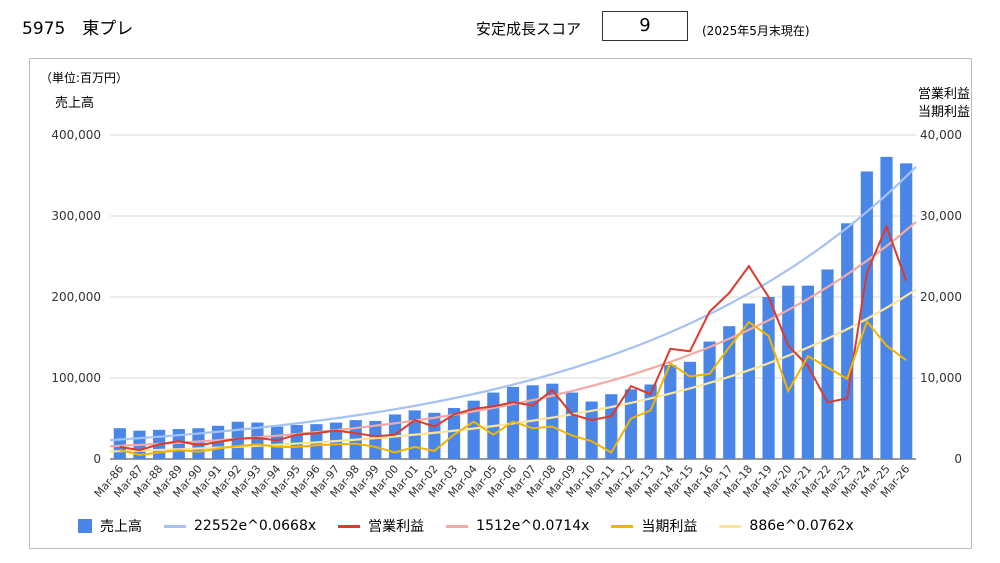 The image size is (1000, 563). I want to click on right-tick-label: 40,000, so click(941, 135).